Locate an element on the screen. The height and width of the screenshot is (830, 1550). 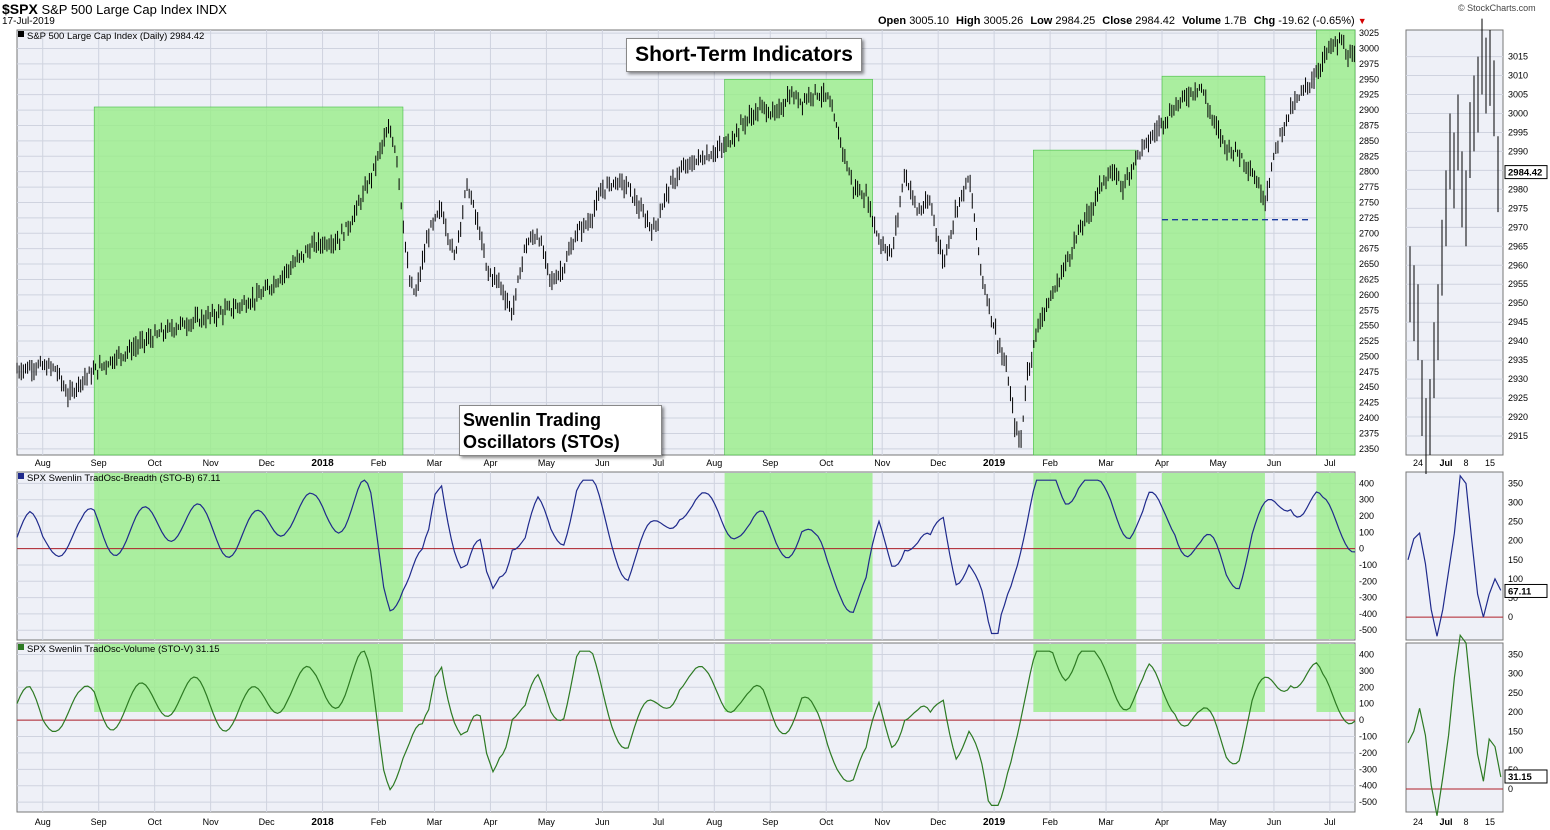
volume-last-value: 31.15 is located at coordinates (1520, 777).